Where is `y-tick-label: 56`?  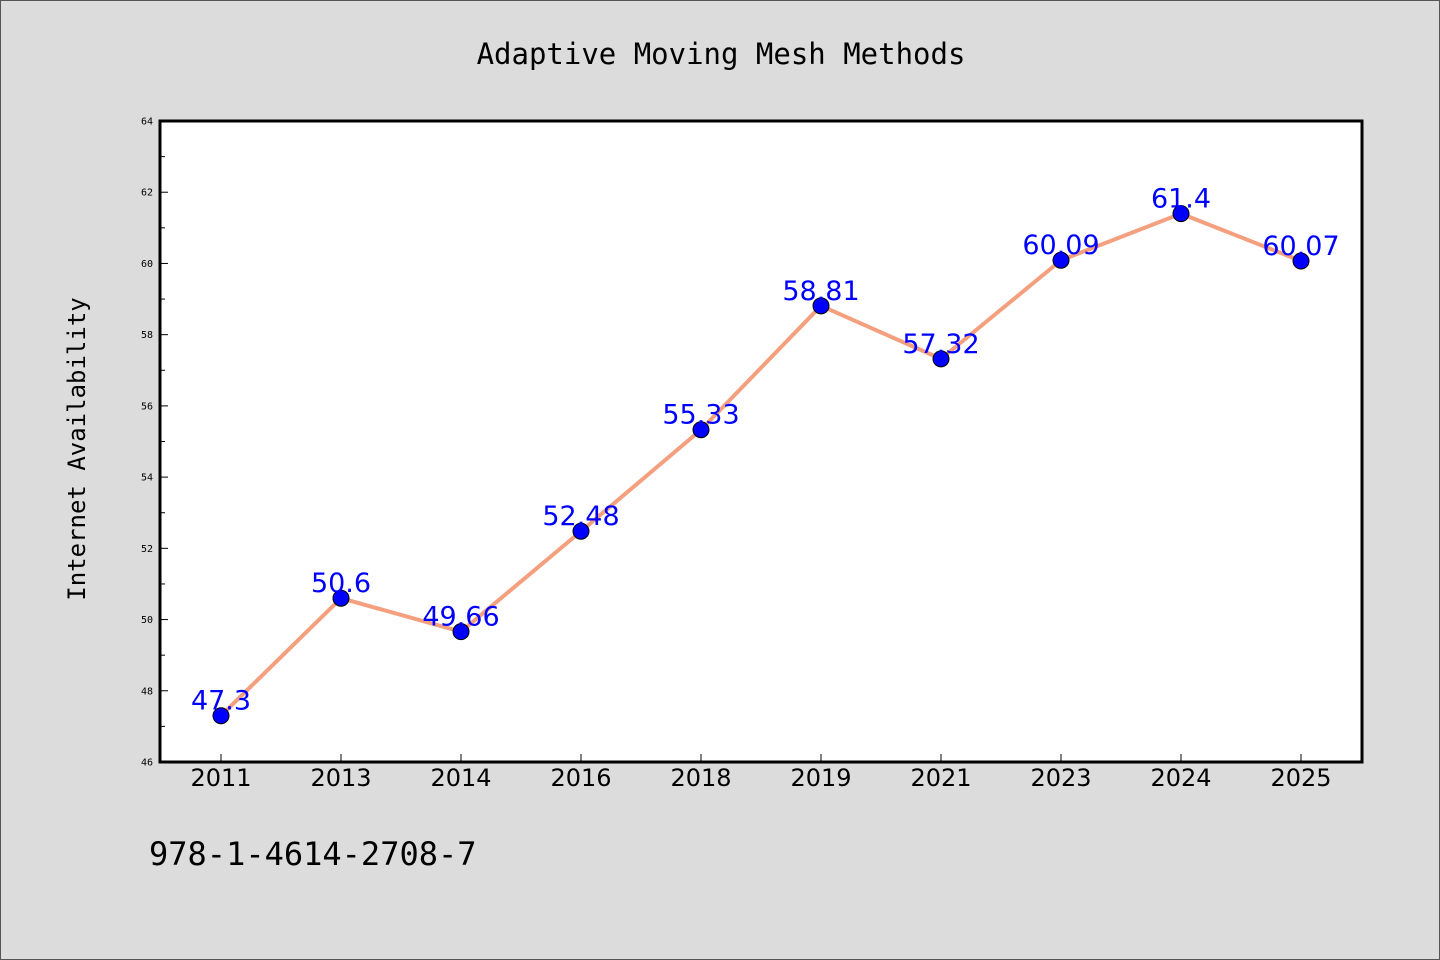 y-tick-label: 56 is located at coordinates (147, 406).